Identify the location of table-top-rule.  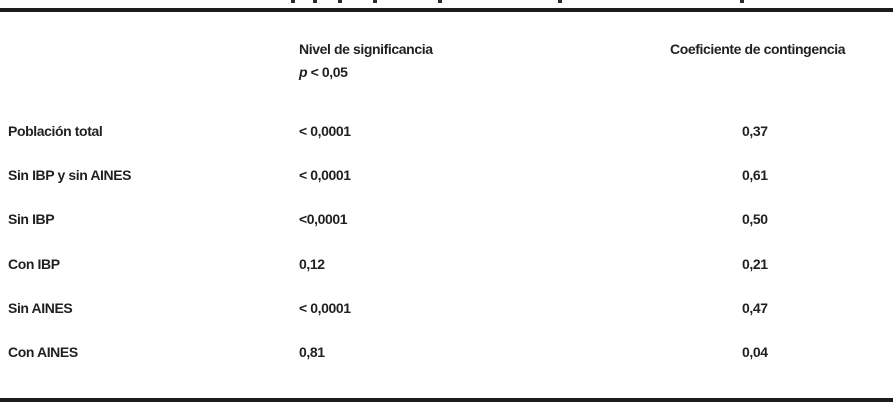
(446, 10).